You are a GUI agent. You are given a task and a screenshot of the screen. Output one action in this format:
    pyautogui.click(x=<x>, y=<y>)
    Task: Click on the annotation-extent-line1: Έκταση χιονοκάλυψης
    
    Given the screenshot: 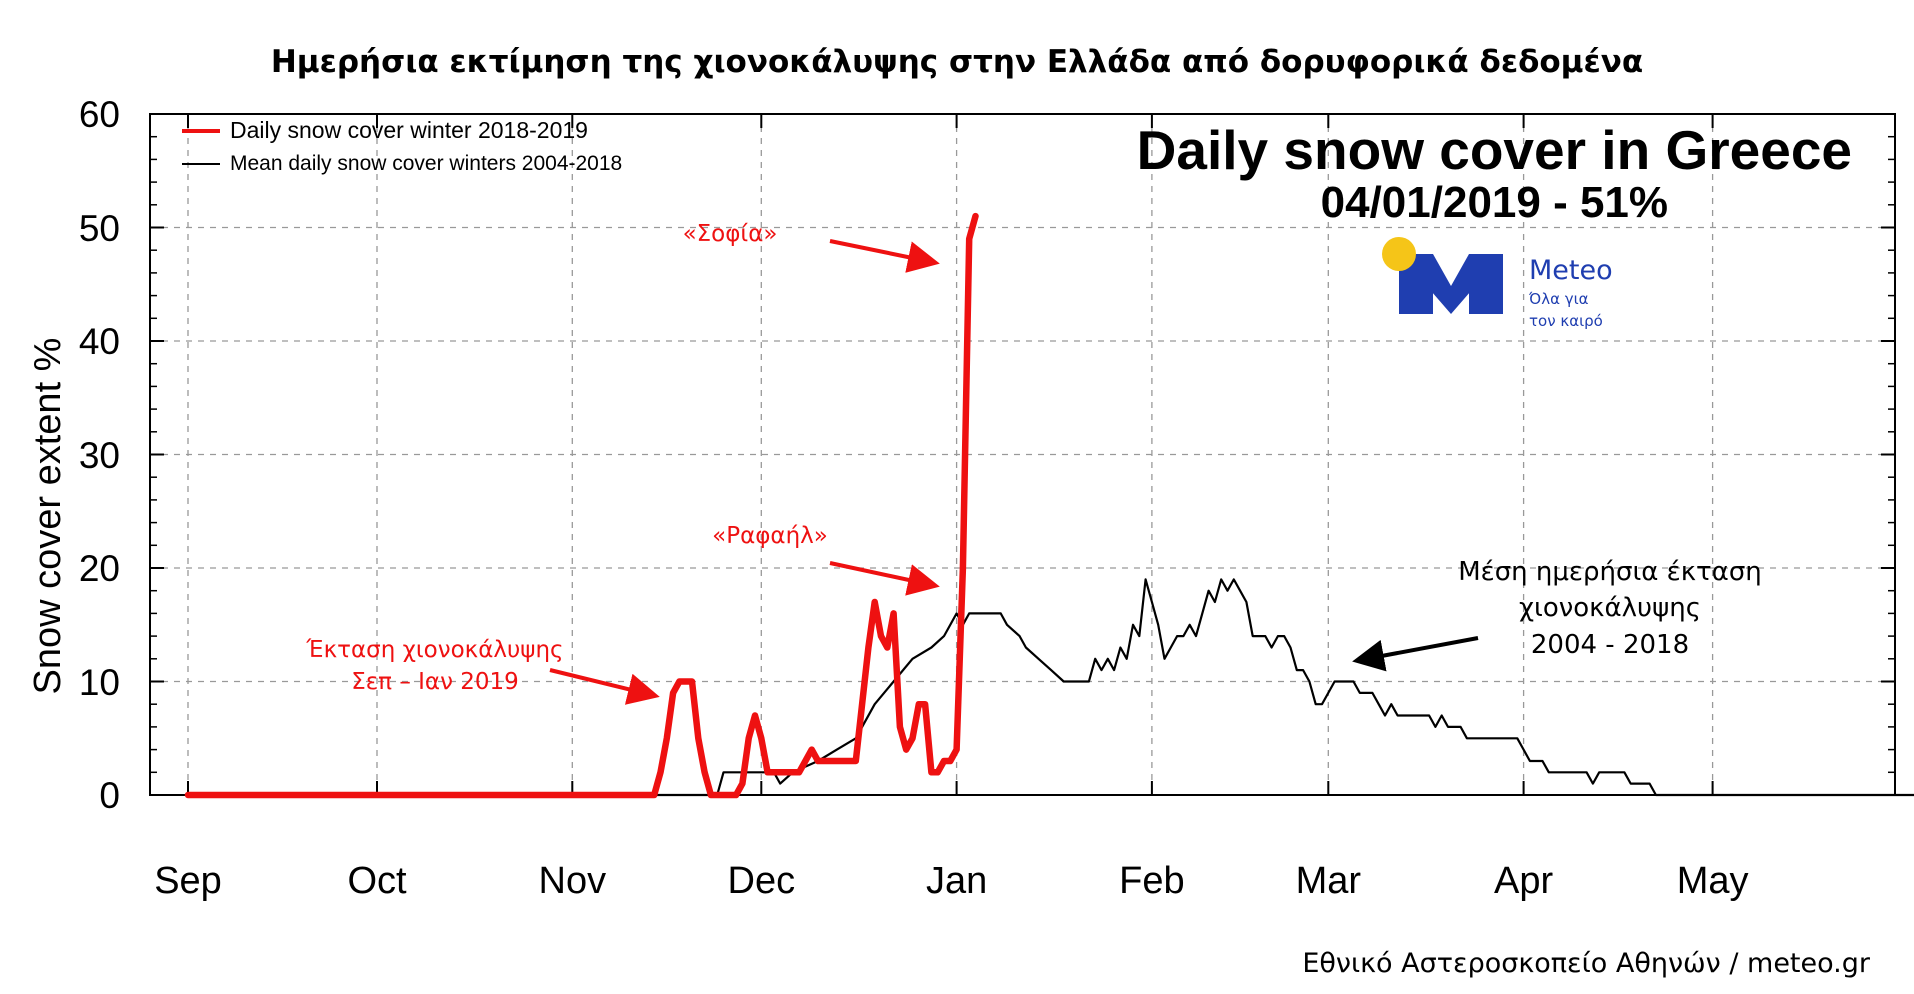 What is the action you would take?
    pyautogui.click(x=435, y=650)
    